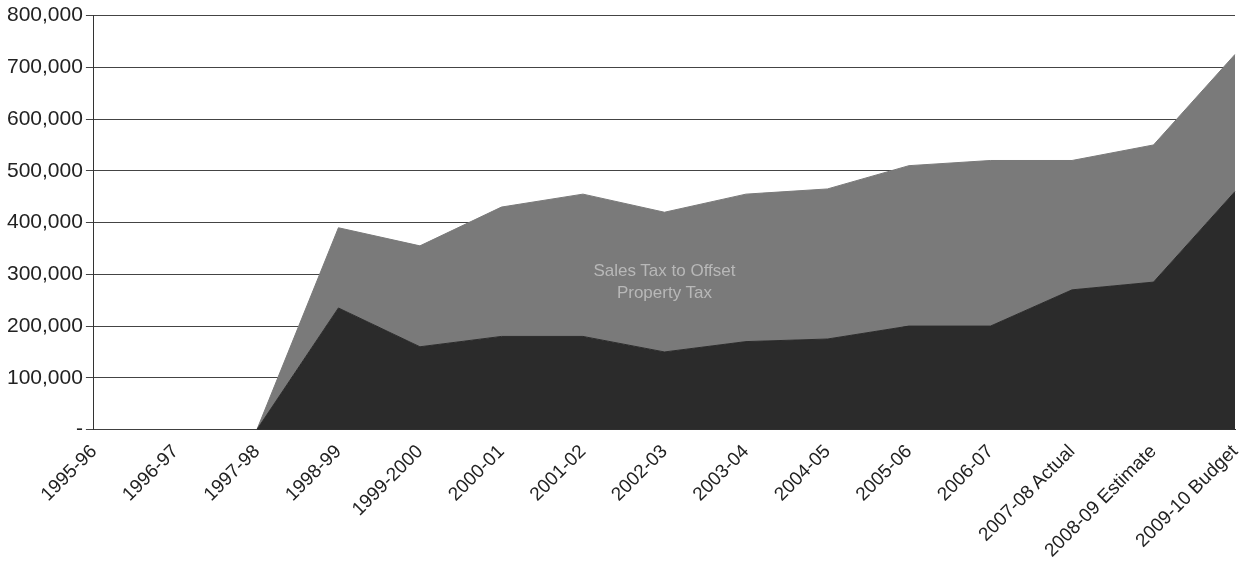 The height and width of the screenshot is (569, 1255). What do you see at coordinates (44, 117) in the screenshot?
I see `y-tick-label: 600,000` at bounding box center [44, 117].